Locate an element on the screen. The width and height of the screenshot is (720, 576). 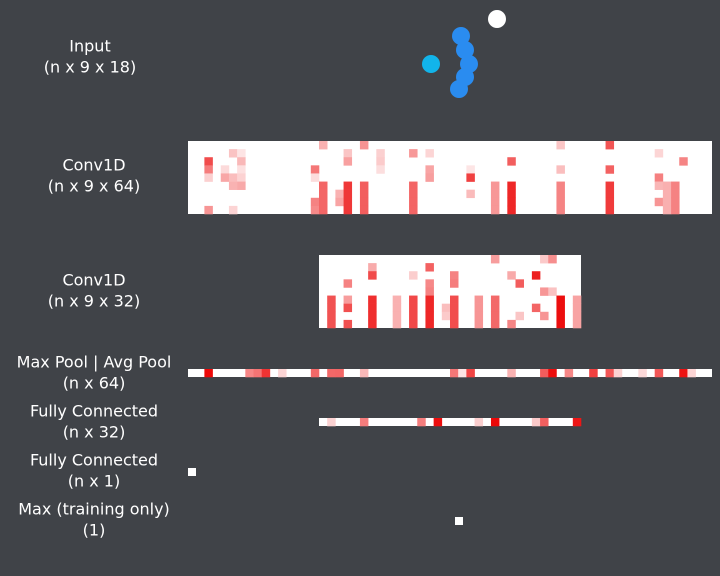
layer-shape: (n x 9 x 18) is located at coordinates (90, 67).